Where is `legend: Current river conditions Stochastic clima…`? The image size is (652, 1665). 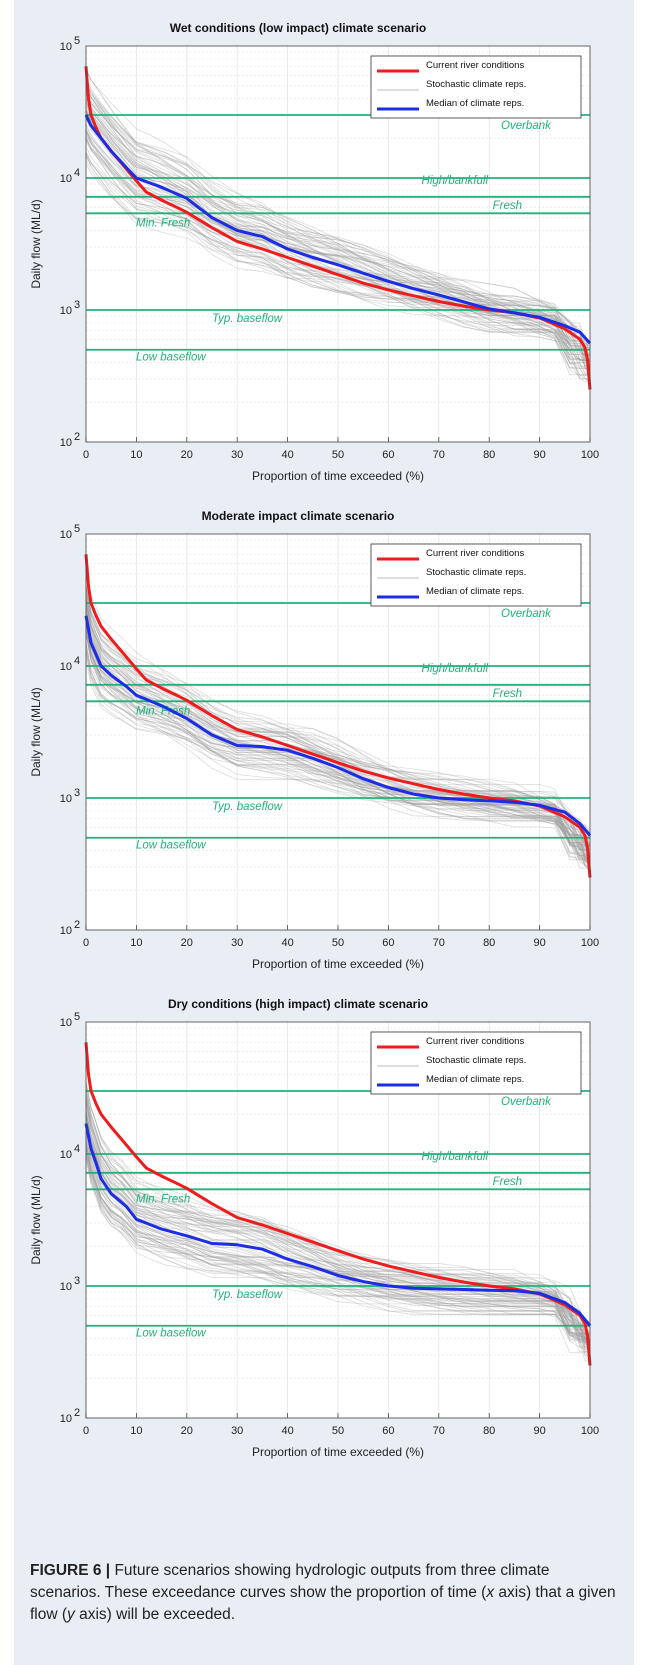 legend: Current river conditions Stochastic clima… is located at coordinates (476, 1063).